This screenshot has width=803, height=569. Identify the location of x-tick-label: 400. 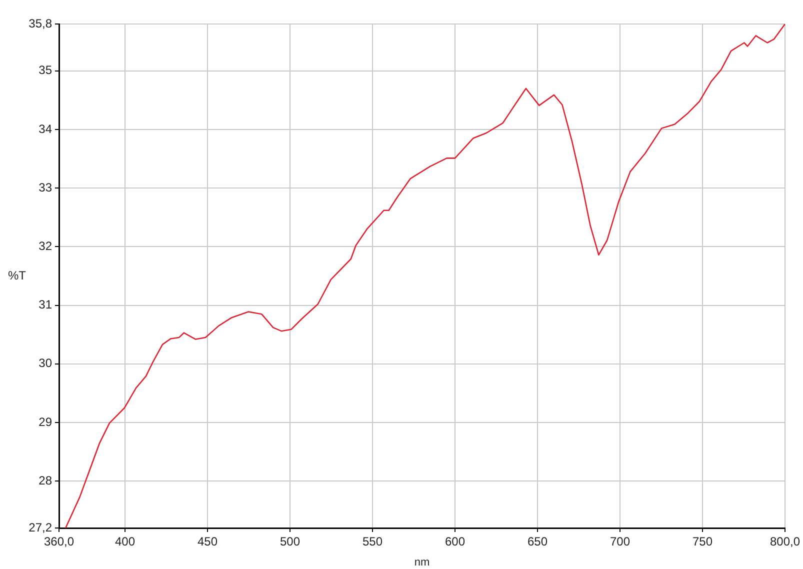
(125, 541).